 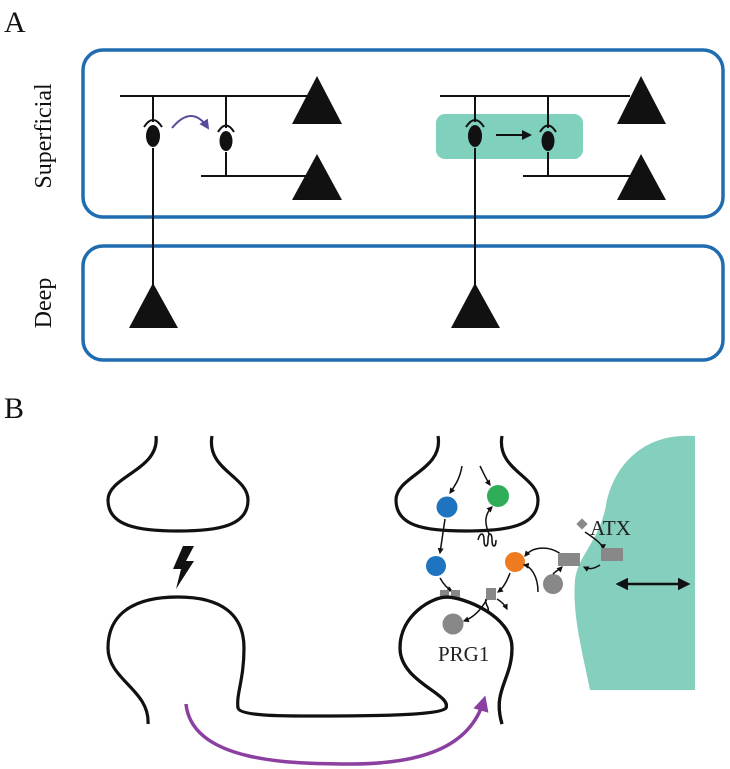 What do you see at coordinates (509, 136) in the screenshot?
I see `highlight-box` at bounding box center [509, 136].